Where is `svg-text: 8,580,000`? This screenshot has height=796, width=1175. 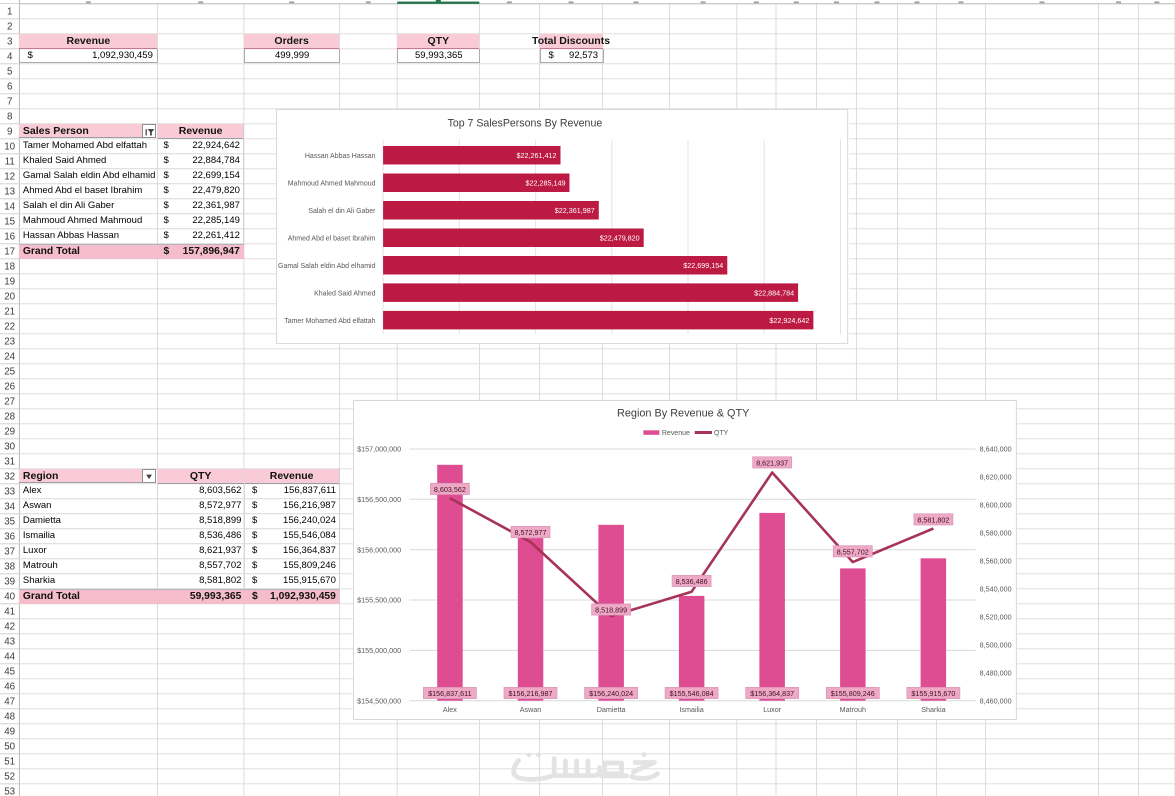 svg-text: 8,580,000 is located at coordinates (996, 533).